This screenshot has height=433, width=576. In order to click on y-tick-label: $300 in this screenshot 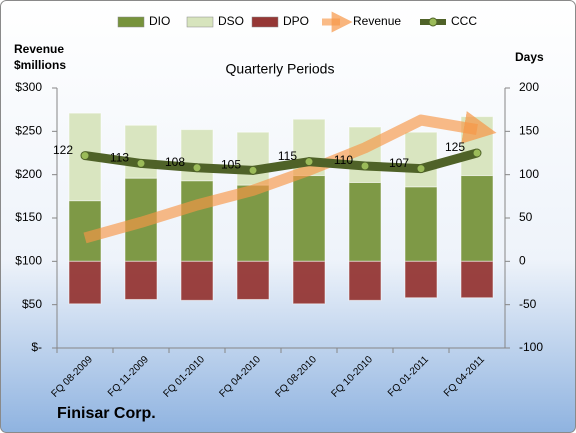, I will do `click(28, 87)`.